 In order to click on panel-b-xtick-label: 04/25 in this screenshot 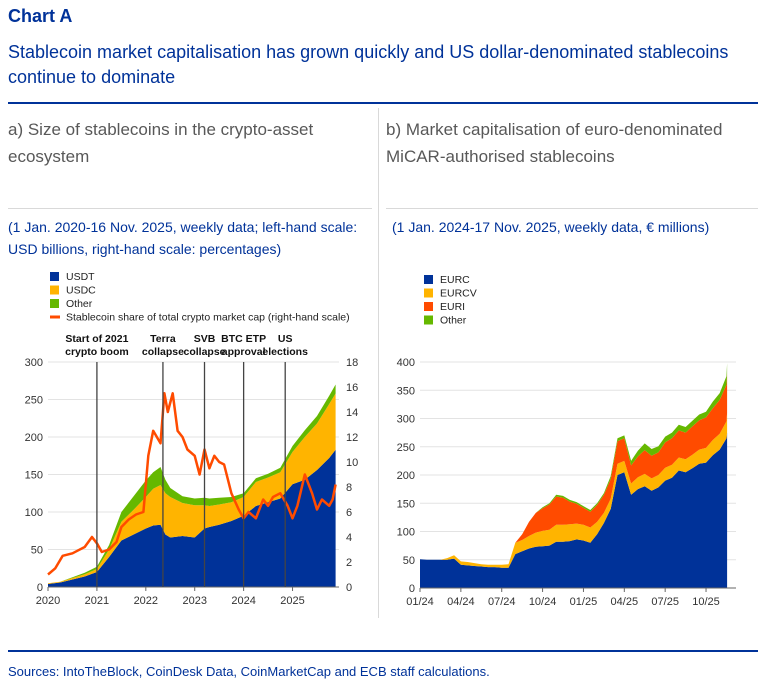, I will do `click(625, 602)`.